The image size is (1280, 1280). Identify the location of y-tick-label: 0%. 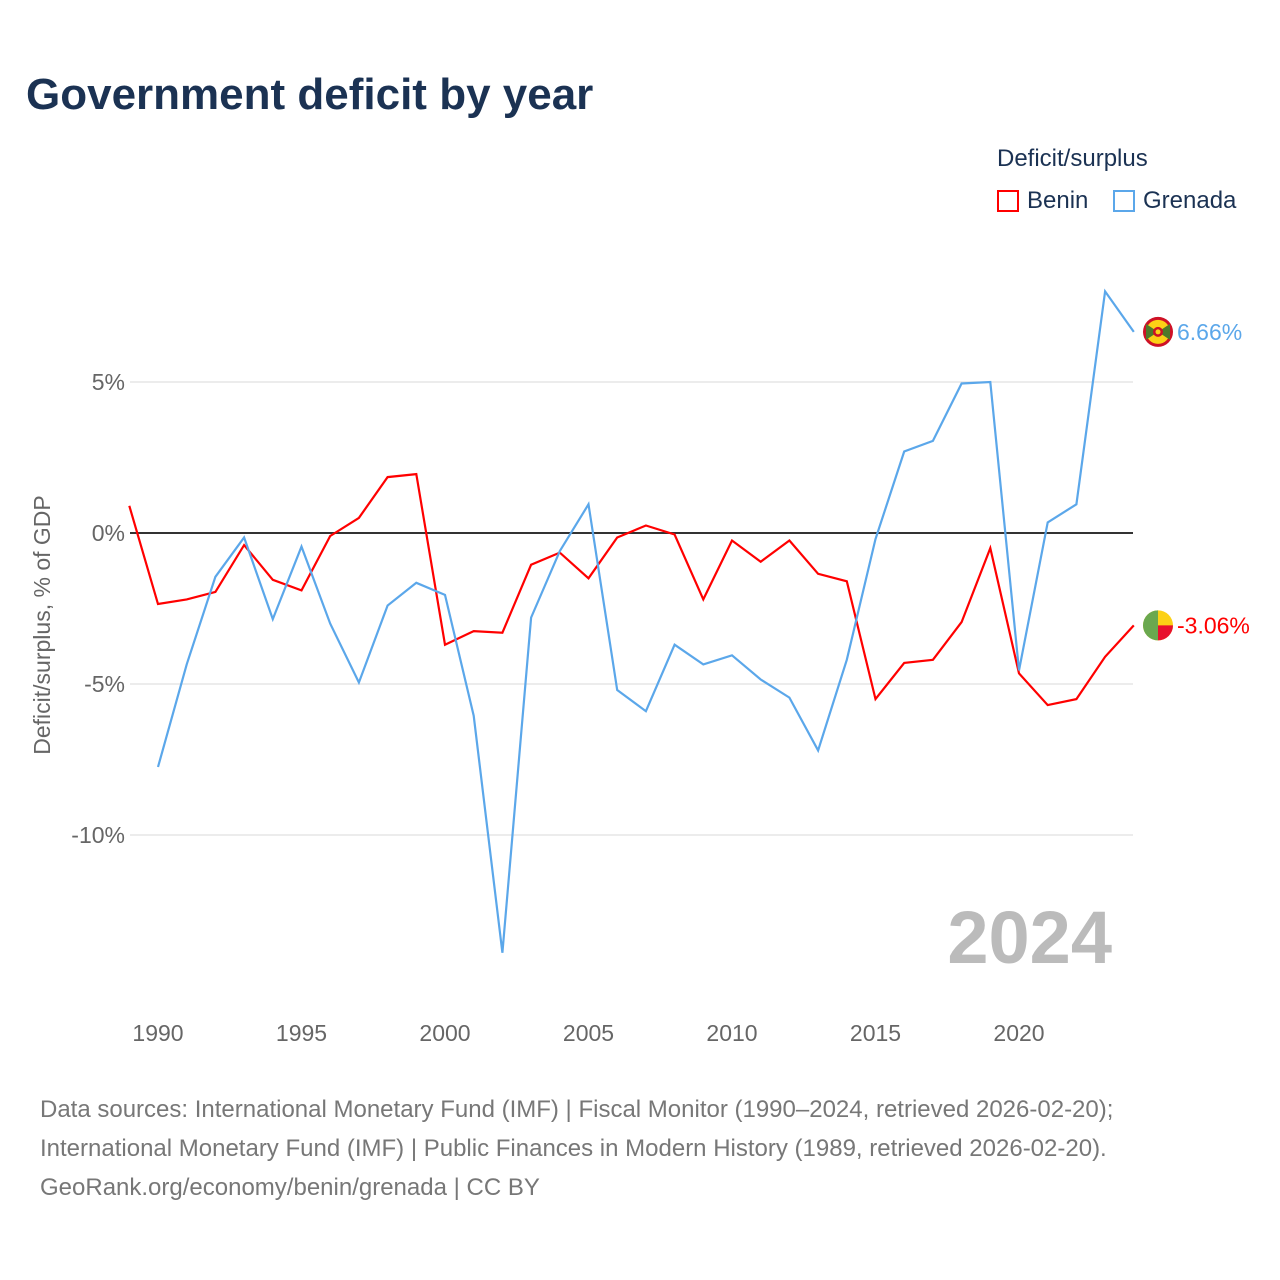
(108, 533).